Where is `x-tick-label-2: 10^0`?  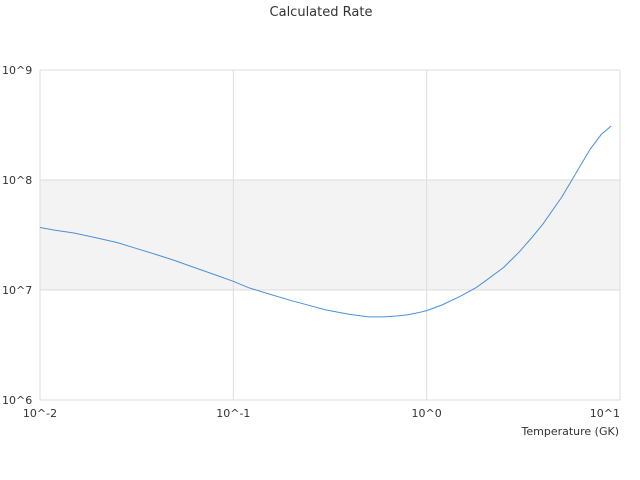
x-tick-label-2: 10^0 is located at coordinates (427, 413).